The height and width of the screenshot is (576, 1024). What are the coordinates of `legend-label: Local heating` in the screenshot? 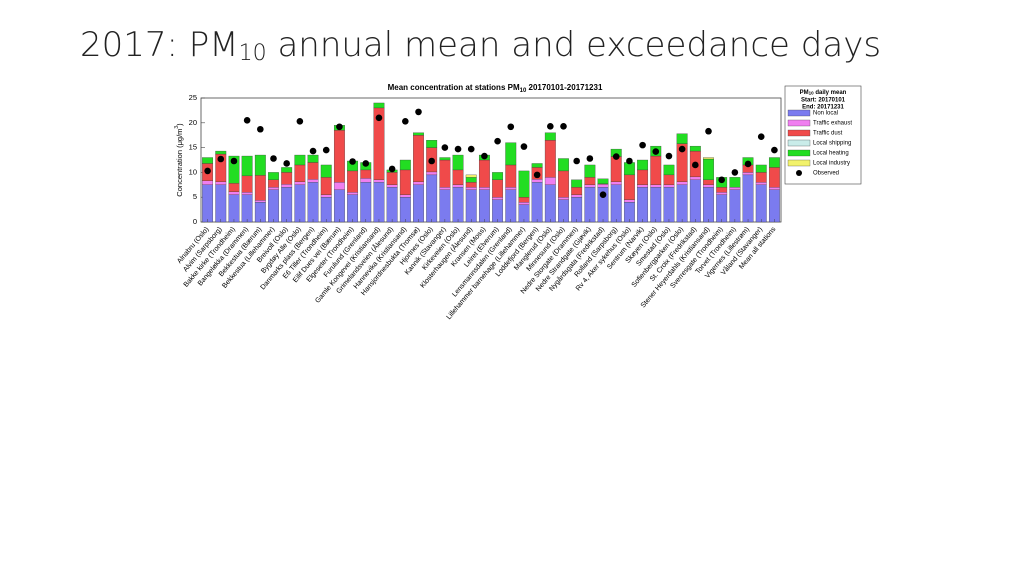 It's located at (831, 154).